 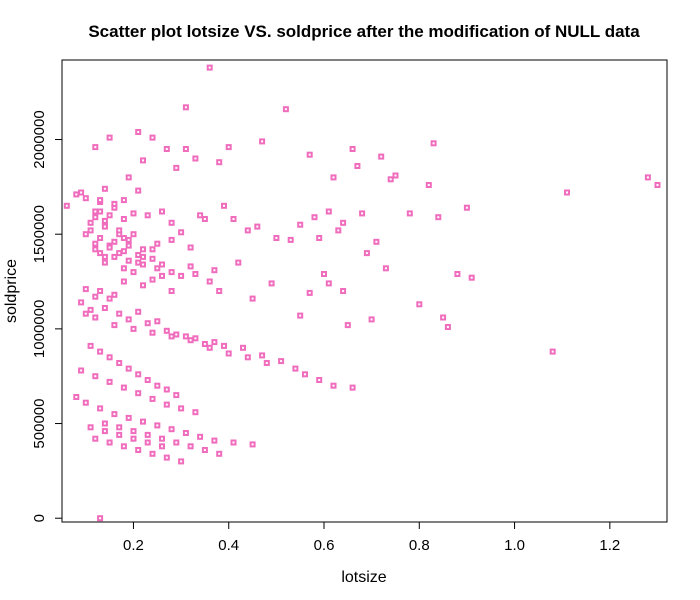 What do you see at coordinates (39, 518) in the screenshot?
I see `y-tick-label: 0` at bounding box center [39, 518].